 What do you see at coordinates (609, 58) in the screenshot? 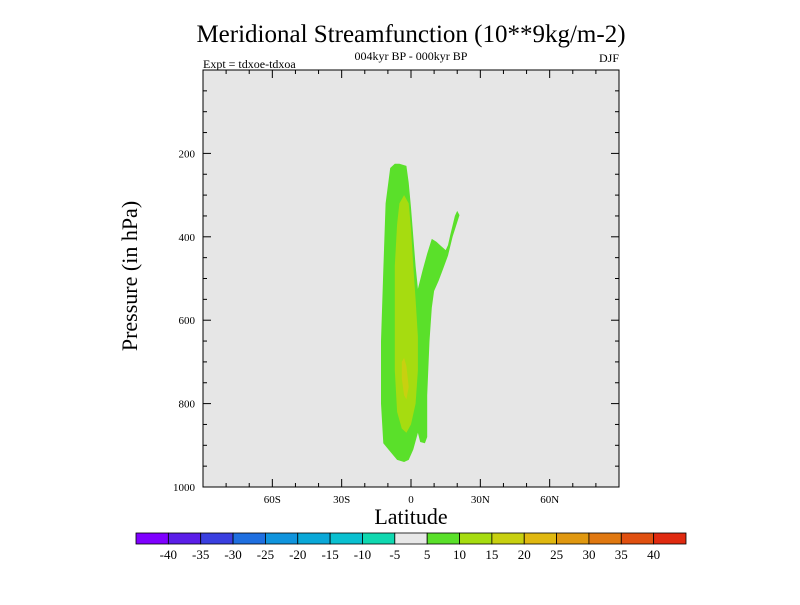
I see `season-label: DJF` at bounding box center [609, 58].